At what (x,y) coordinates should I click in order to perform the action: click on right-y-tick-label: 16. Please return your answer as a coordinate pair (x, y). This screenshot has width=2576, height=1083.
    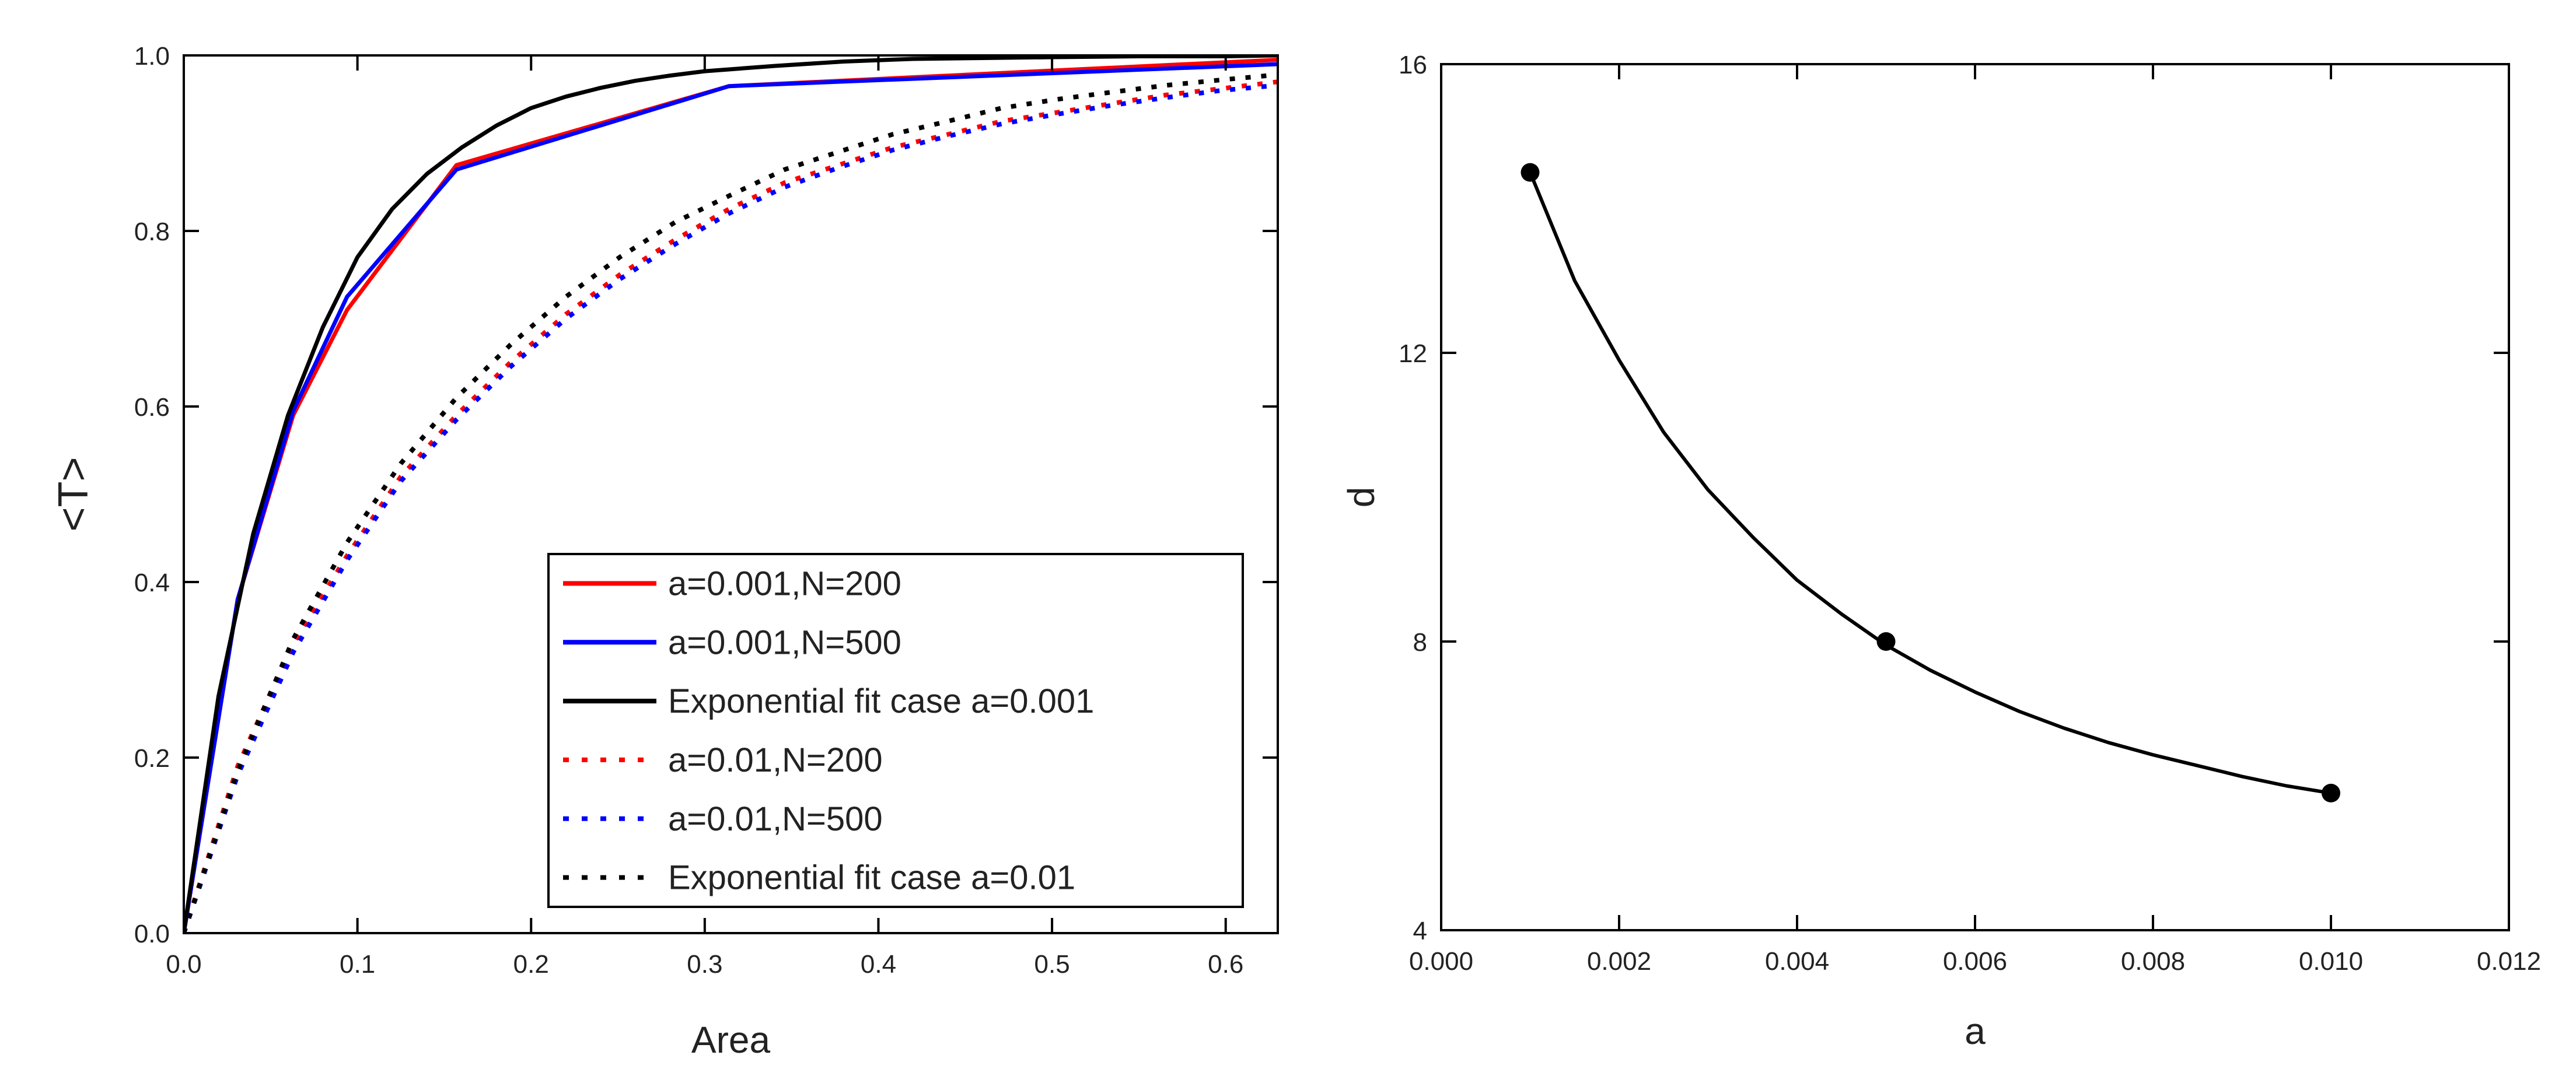
    Looking at the image, I should click on (1413, 65).